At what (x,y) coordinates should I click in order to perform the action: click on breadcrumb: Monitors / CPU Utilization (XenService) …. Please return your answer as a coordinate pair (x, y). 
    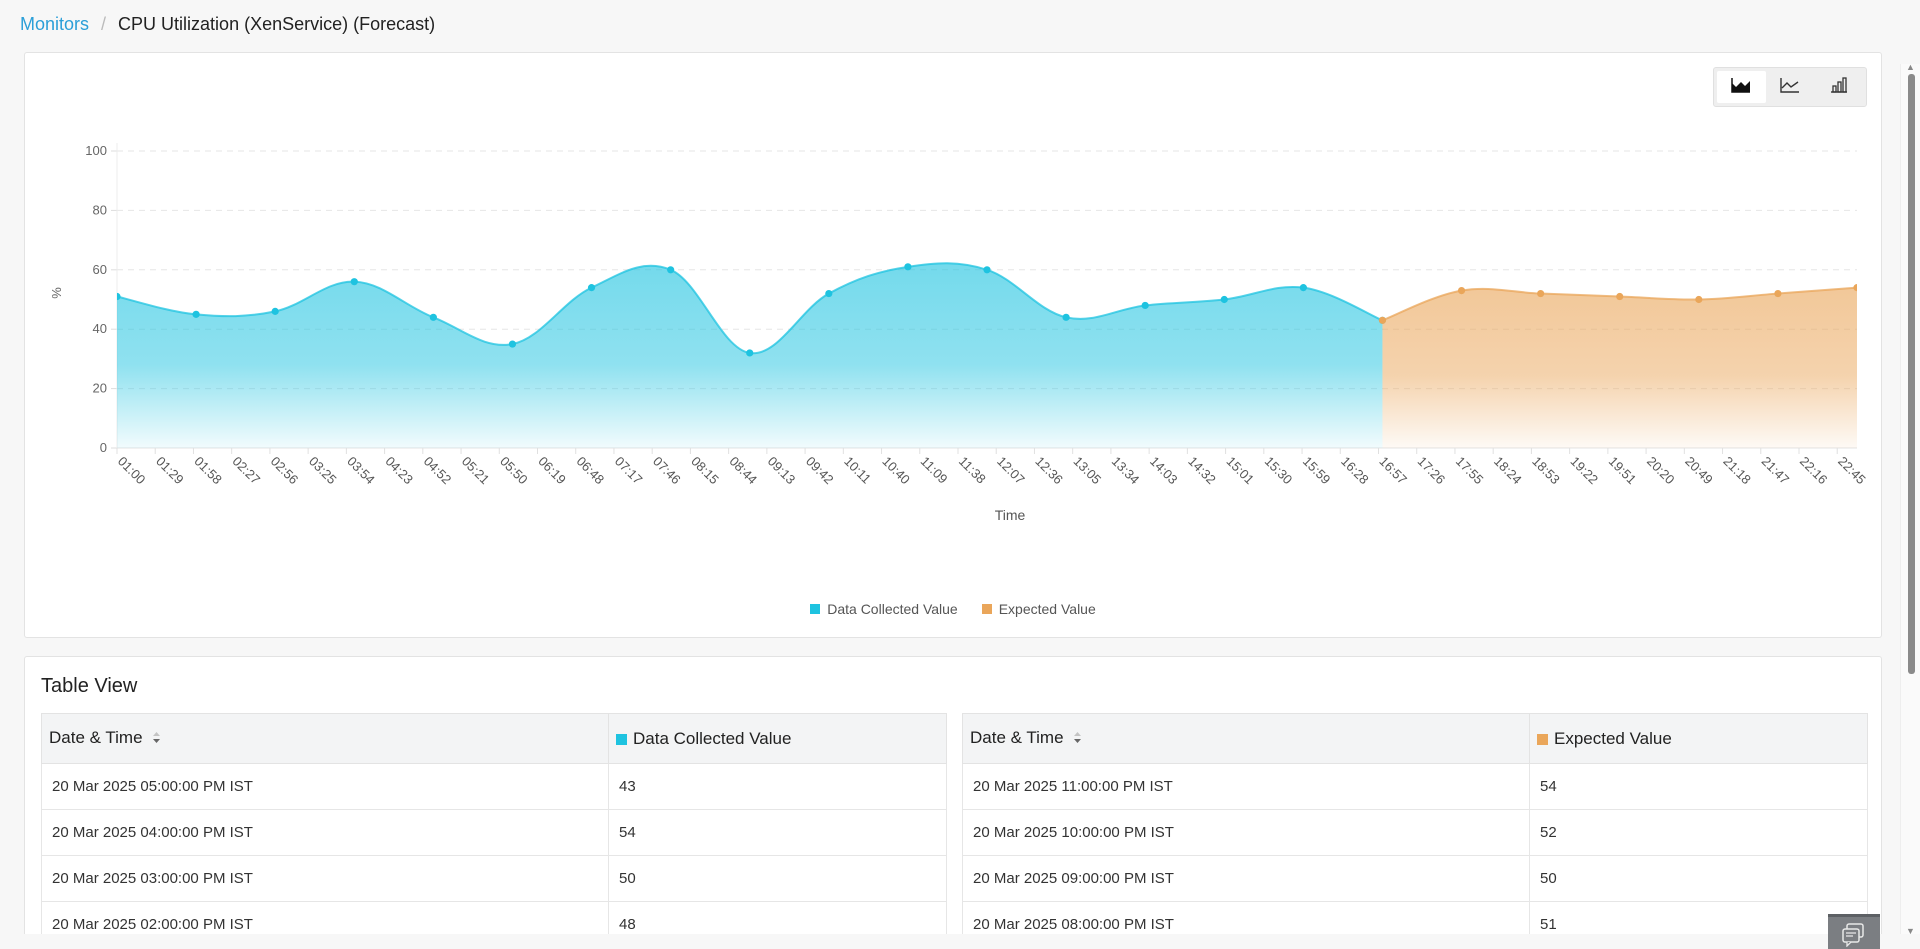
    Looking at the image, I should click on (227, 24).